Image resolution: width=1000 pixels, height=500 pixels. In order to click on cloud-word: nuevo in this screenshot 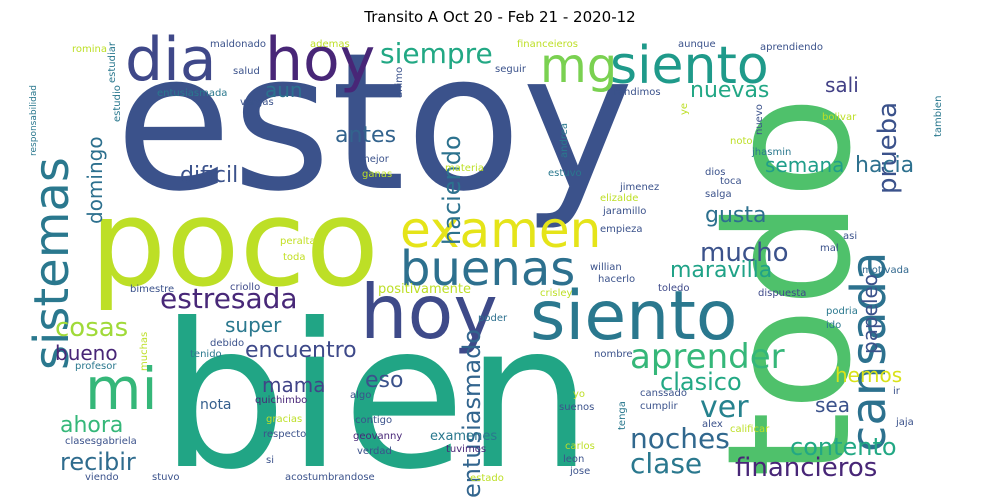, I will do `click(759, 119)`.